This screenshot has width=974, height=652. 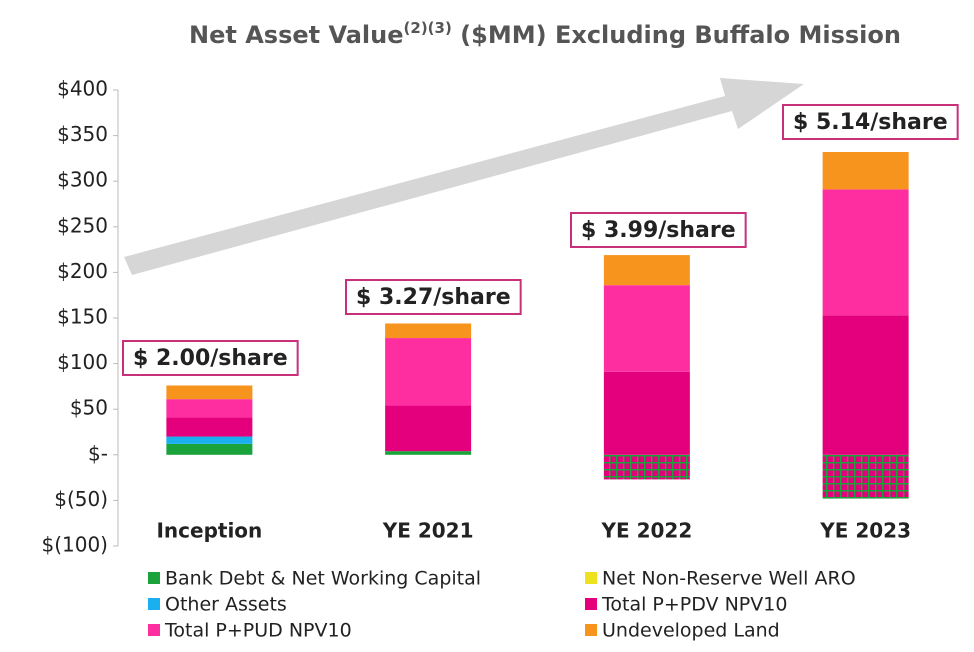 I want to click on legend-label: Total P+PDV NPV10, so click(x=694, y=605).